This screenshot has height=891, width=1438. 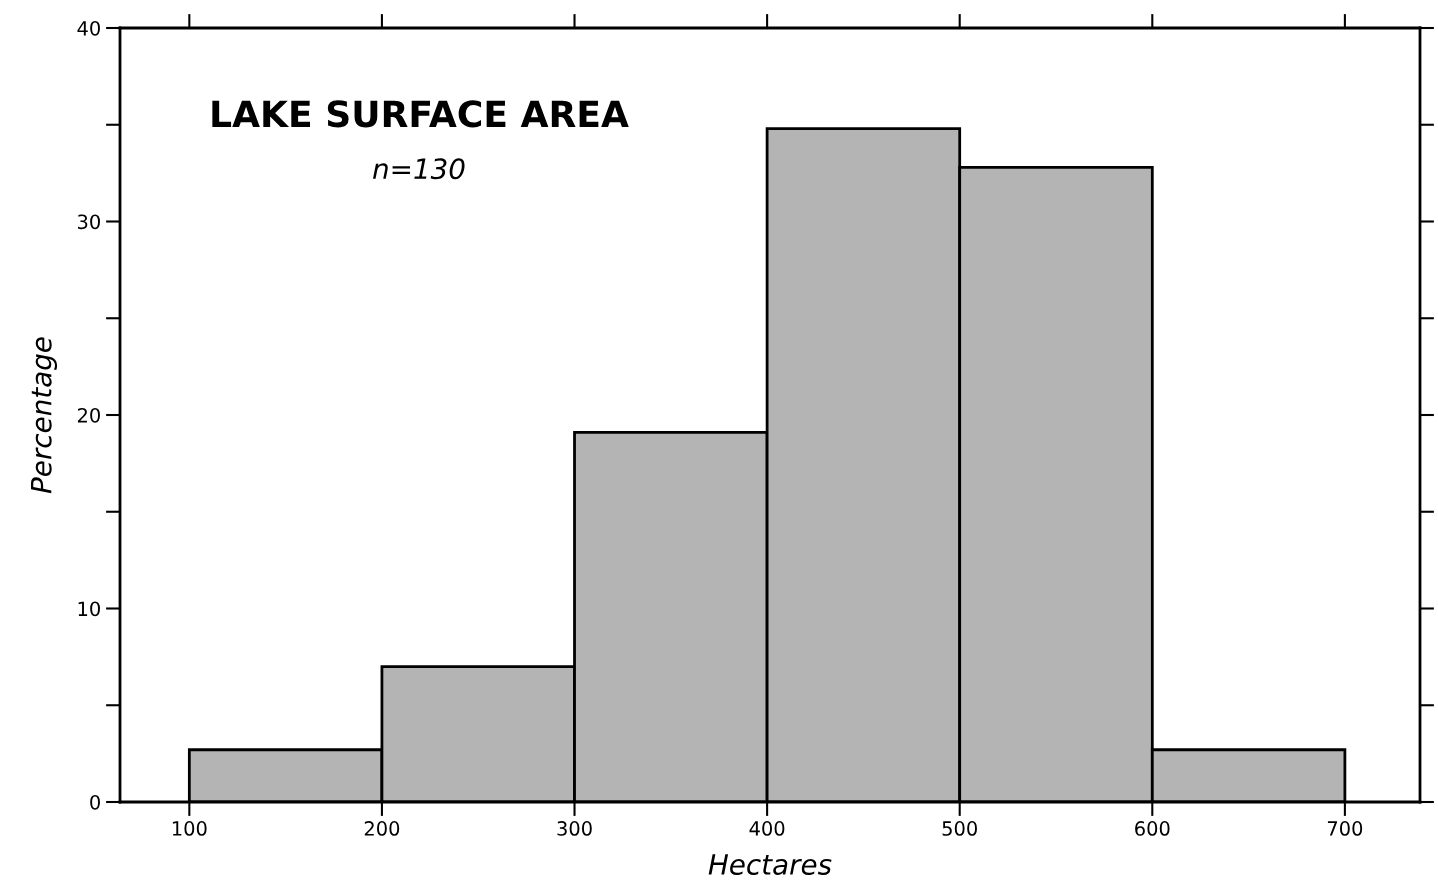 I want to click on x-tick-label: 700, so click(x=1345, y=828).